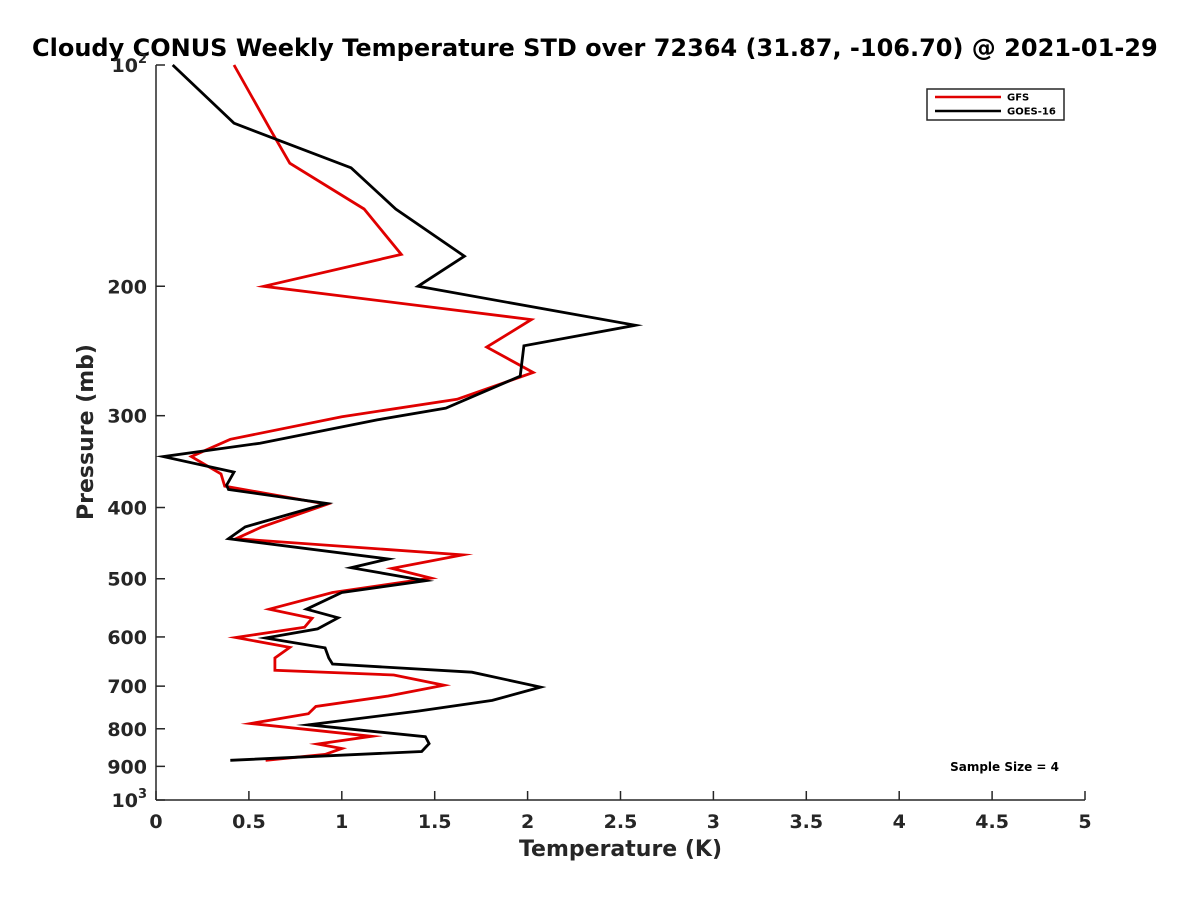 This screenshot has height=900, width=1200. Describe the element at coordinates (806, 822) in the screenshot. I see `x-tick-label: 3.5` at that location.